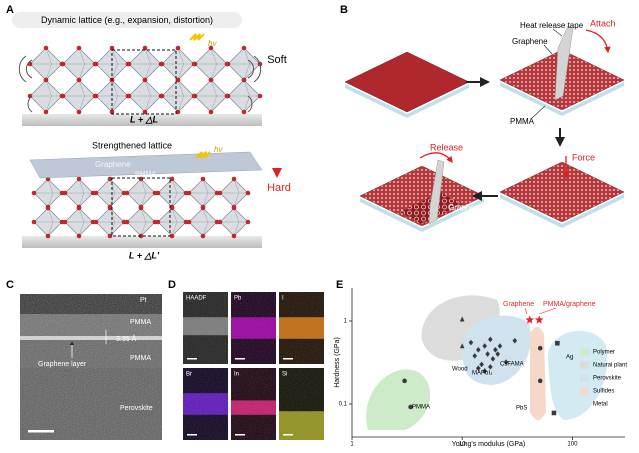  What do you see at coordinates (205, 404) in the screenshot?
I see `map-noise` at bounding box center [205, 404].